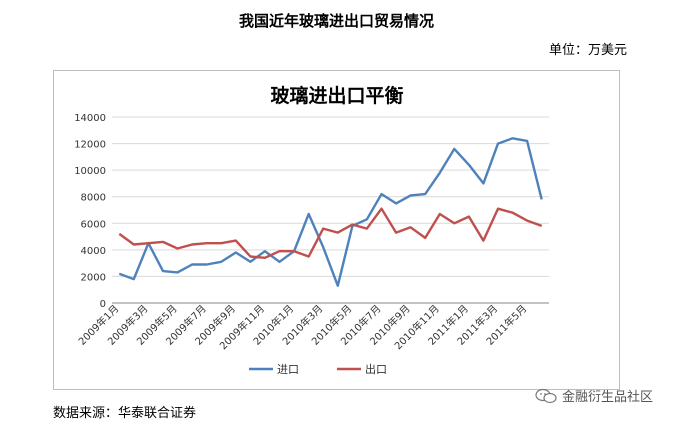 This screenshot has width=673, height=425. Describe the element at coordinates (125, 413) in the screenshot. I see `source-note: 数据来源：华泰联合证券` at that location.